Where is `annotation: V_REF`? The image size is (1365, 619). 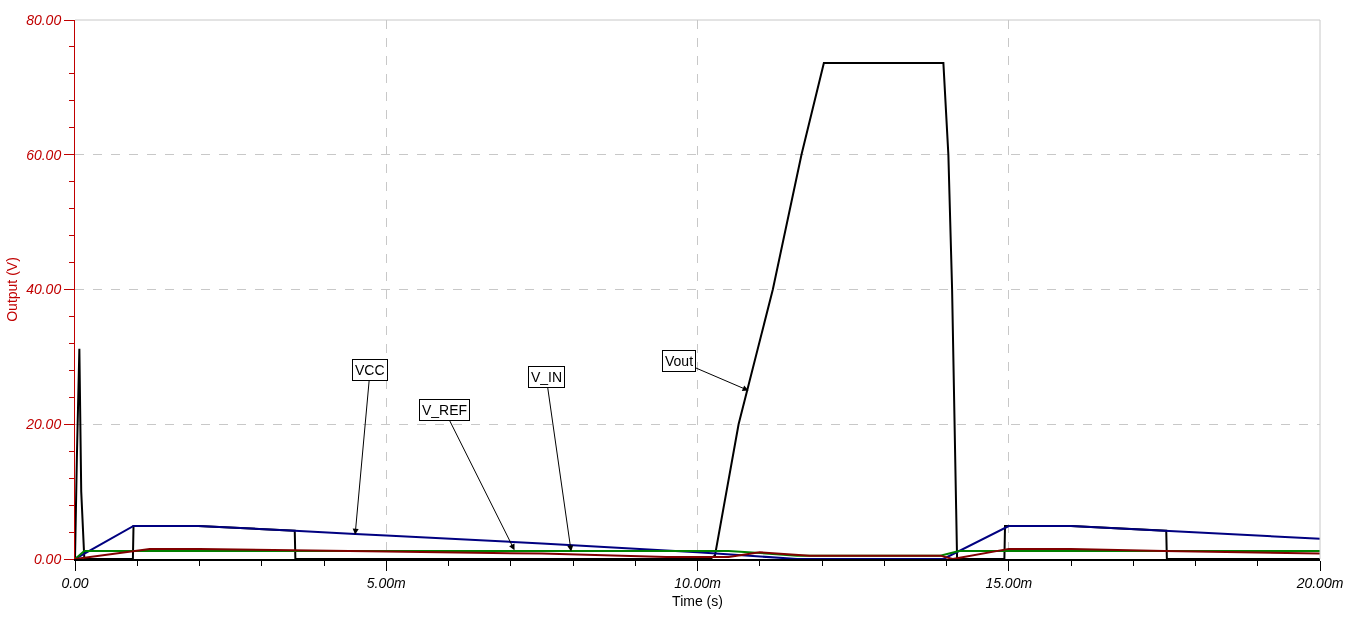 annotation: V_REF is located at coordinates (445, 410).